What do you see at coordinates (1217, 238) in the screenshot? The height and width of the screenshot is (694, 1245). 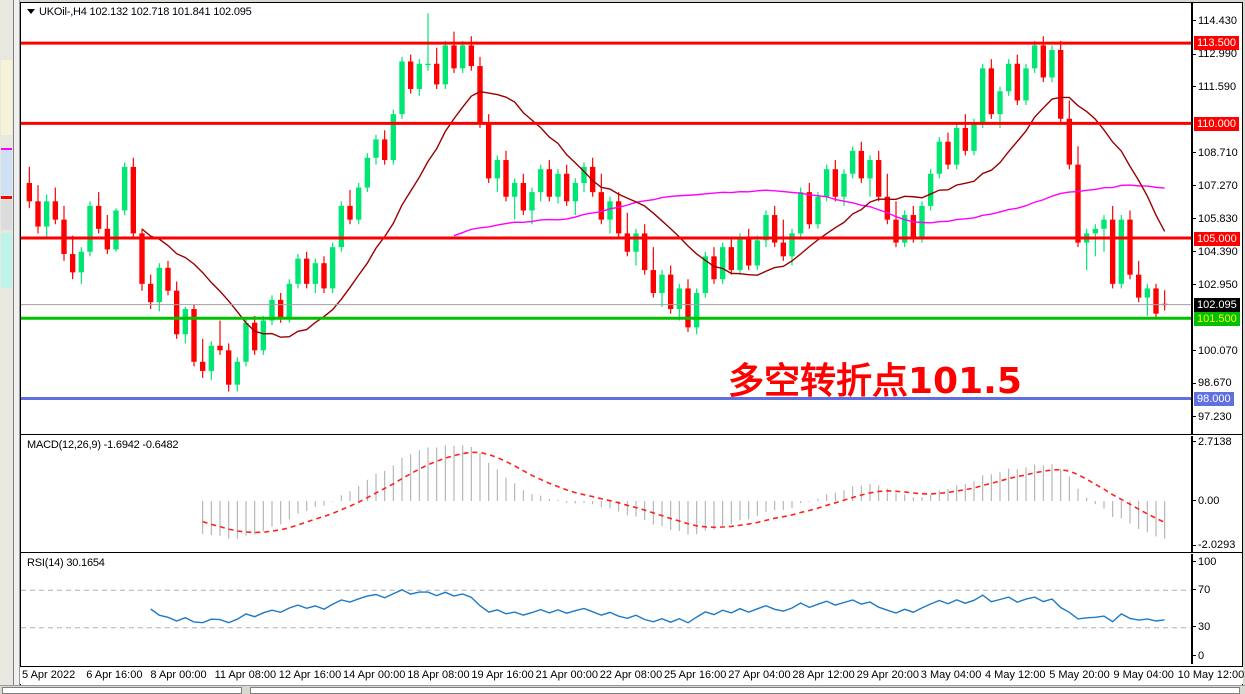 I see `price-level-badge: 105.000` at bounding box center [1217, 238].